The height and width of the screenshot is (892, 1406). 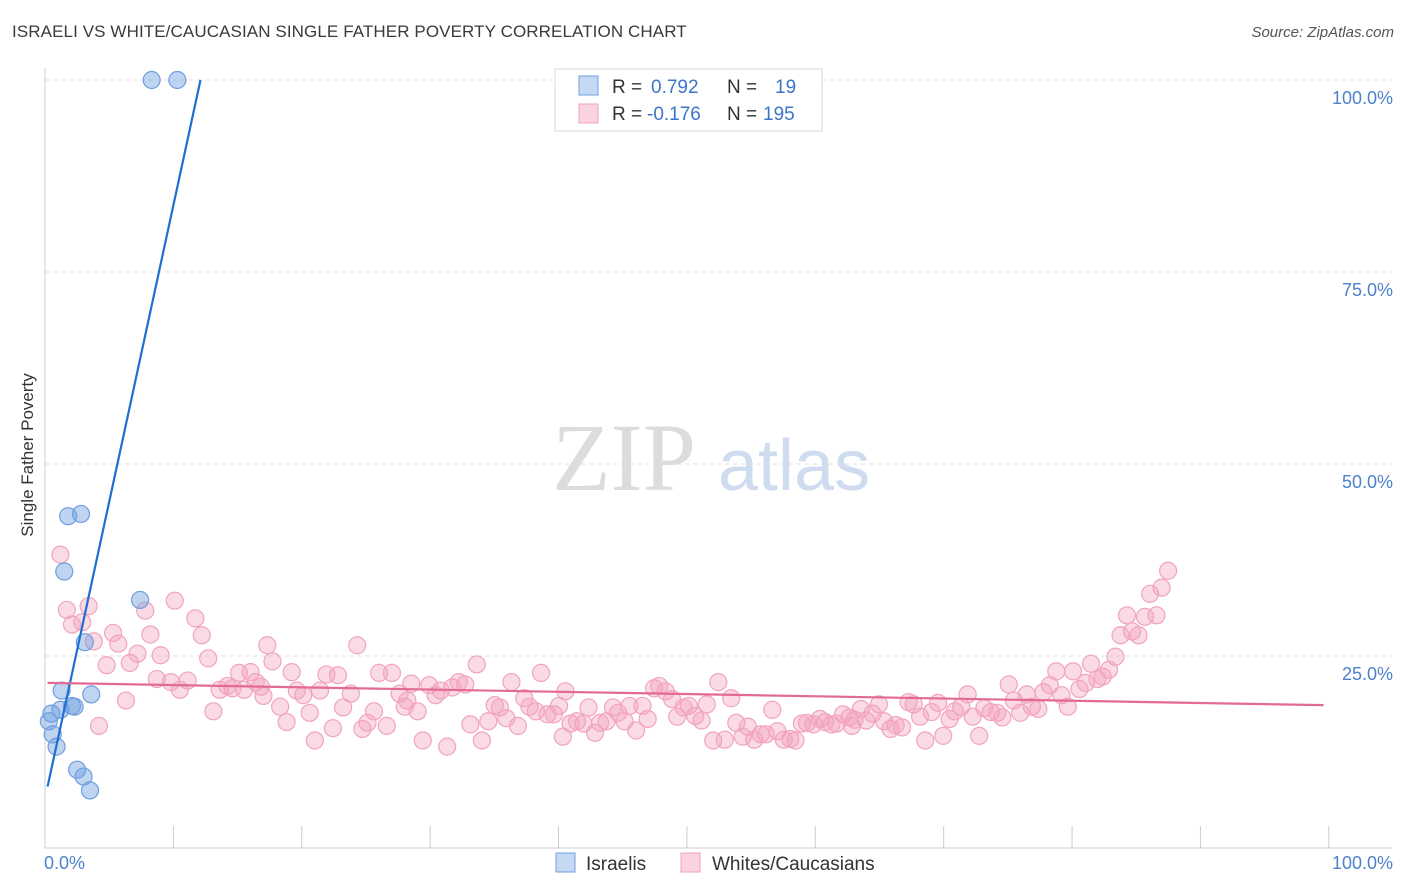 What do you see at coordinates (688, 100) in the screenshot?
I see `stats-box-frame` at bounding box center [688, 100].